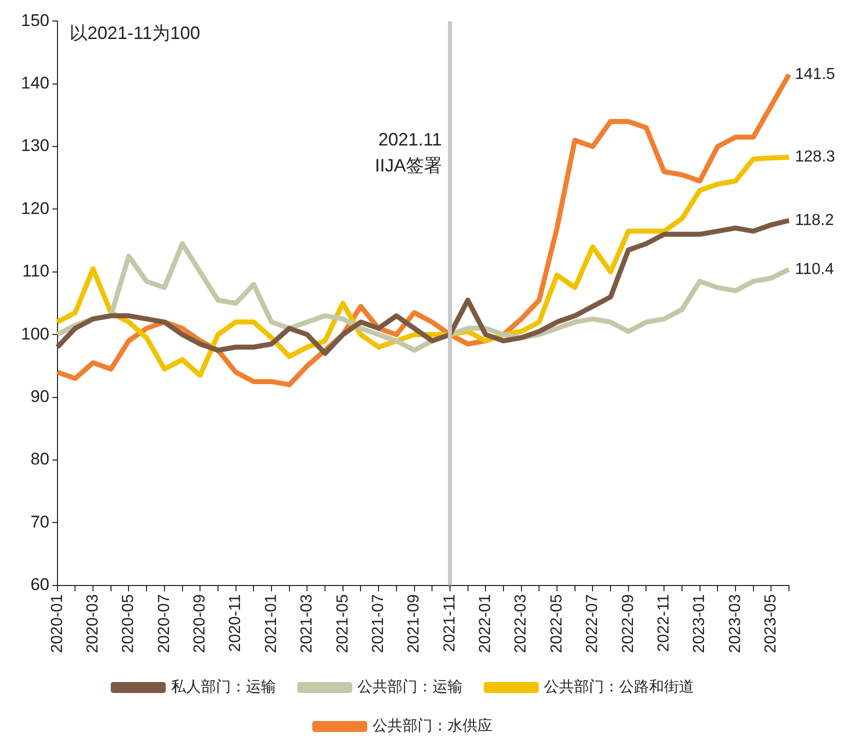  I want to click on x-tick-label: 2022-05, so click(557, 623).